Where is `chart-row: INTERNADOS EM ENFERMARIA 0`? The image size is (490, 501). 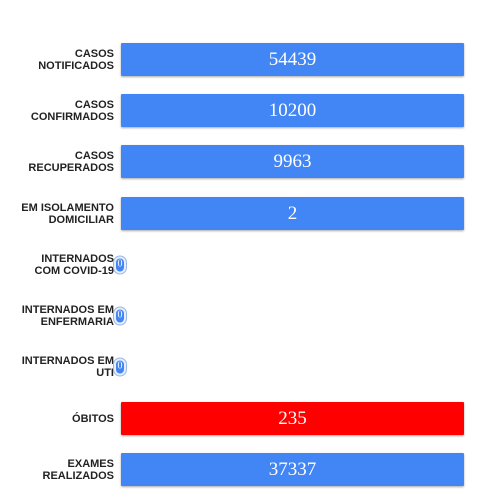 chart-row: INTERNADOS EM ENFERMARIA 0 is located at coordinates (245, 315).